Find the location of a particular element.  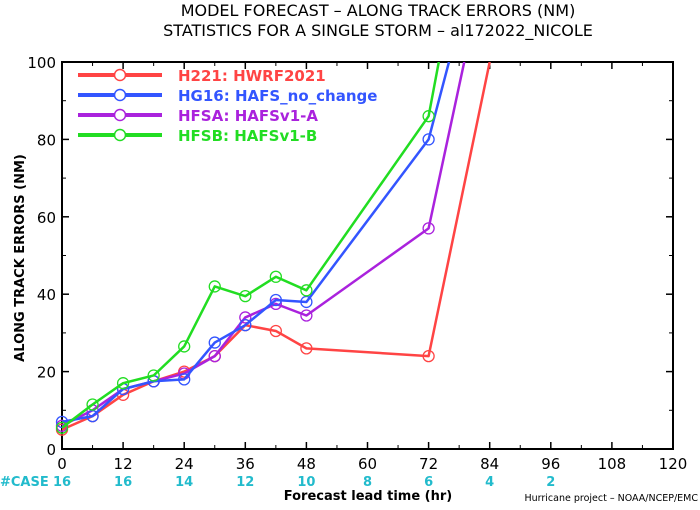

case-count: 10 is located at coordinates (306, 482).